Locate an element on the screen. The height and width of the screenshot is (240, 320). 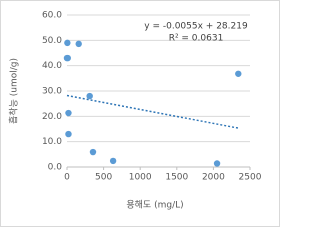
trendline-r2: R² = 0.0631 is located at coordinates (196, 39).